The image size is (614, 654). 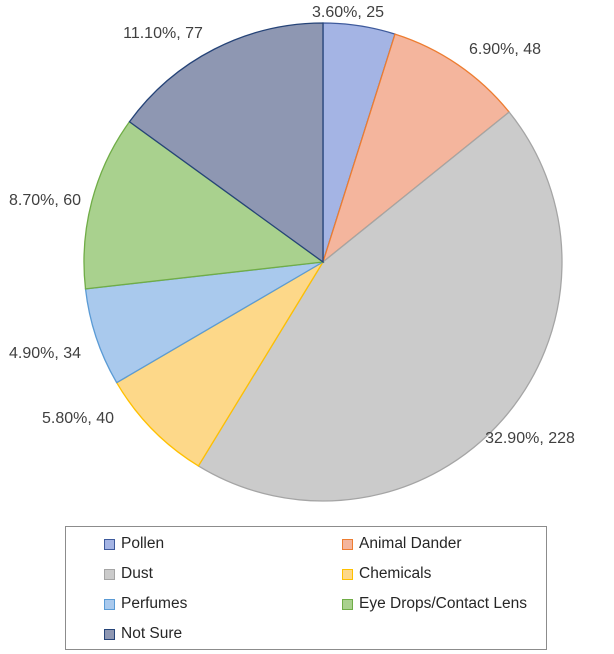 I want to click on pie-slice-not-sure, so click(x=226, y=143).